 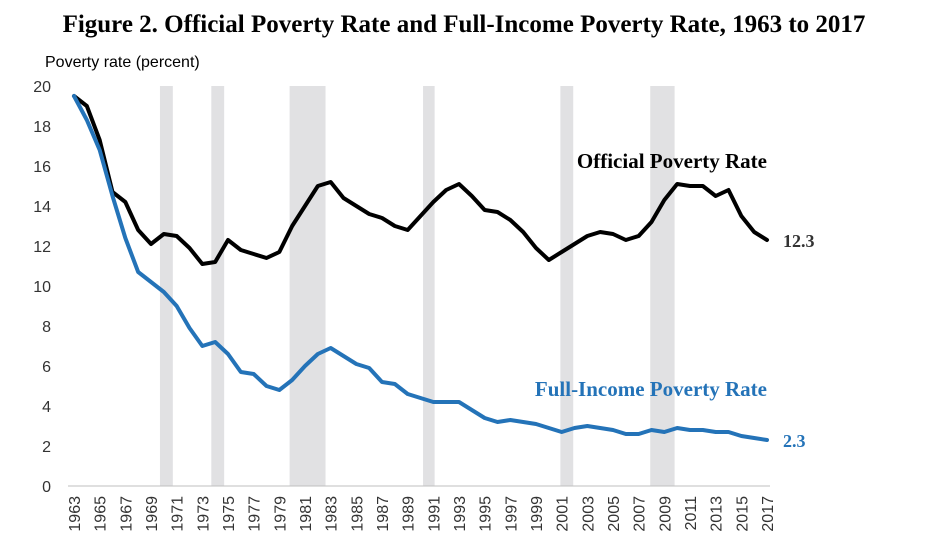 I want to click on x-tick-label-group: 1985, so click(x=357, y=514).